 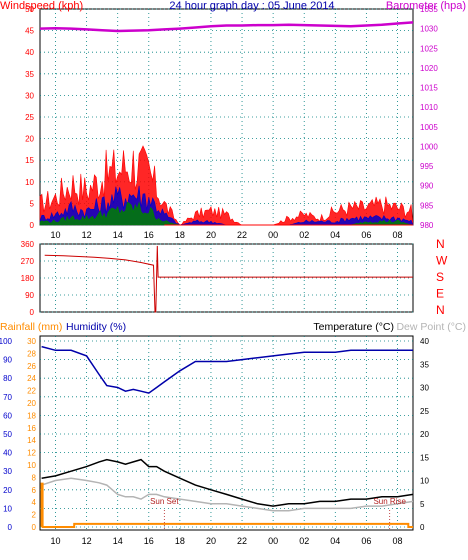 I want to click on hour-tick-label: 04, so click(x=335, y=235).